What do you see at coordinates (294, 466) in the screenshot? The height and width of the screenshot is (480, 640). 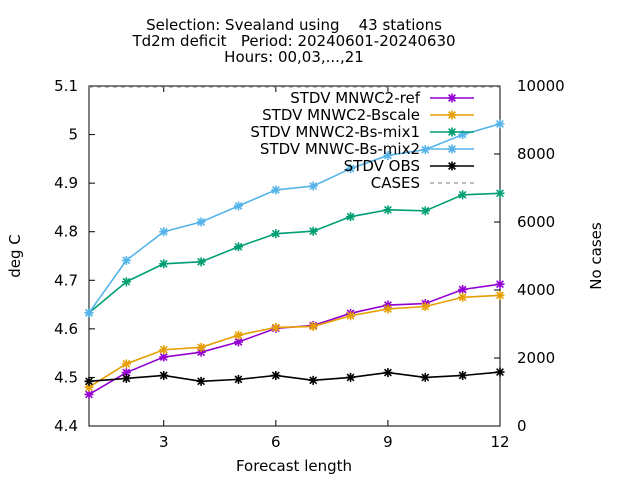 I see `x-axis-label: Forecast length` at bounding box center [294, 466].